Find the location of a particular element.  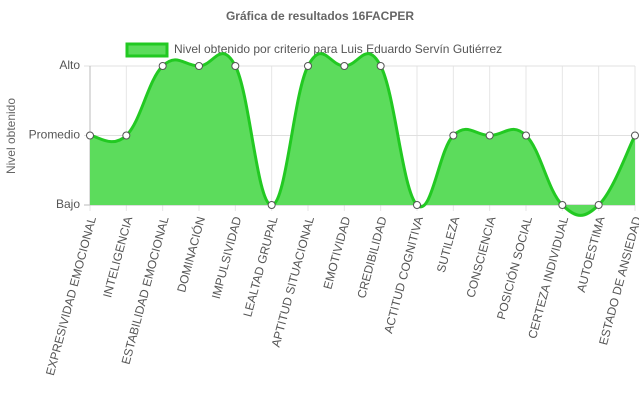

x-tick-label: EMOTIVIDAD is located at coordinates (336, 253).